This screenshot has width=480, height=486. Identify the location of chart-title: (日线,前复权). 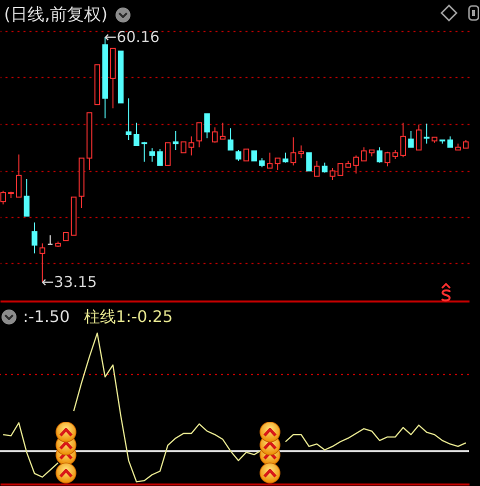
(56, 15).